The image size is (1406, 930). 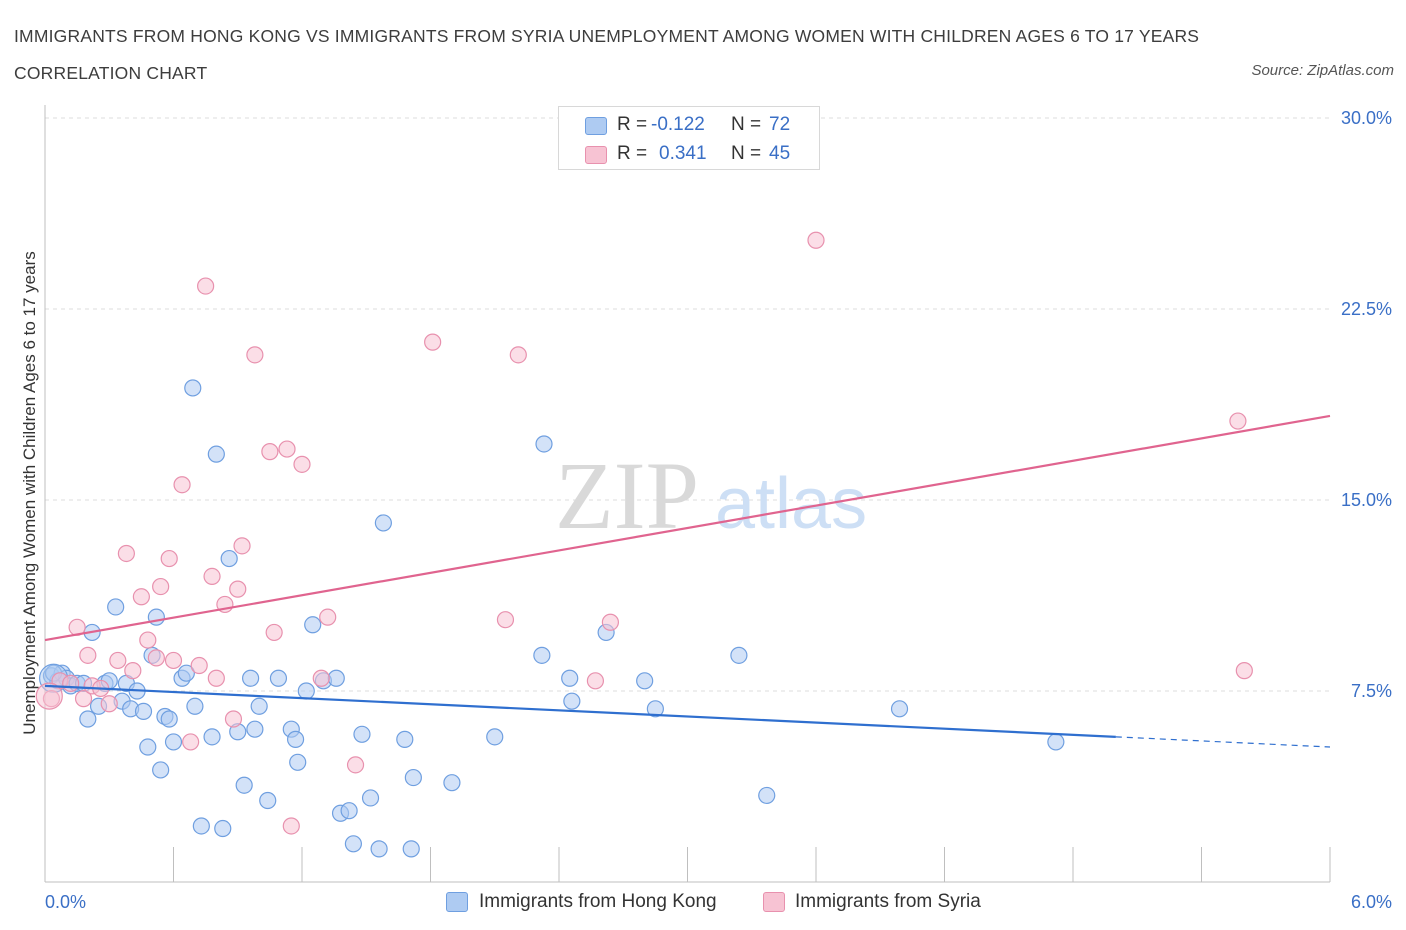 What do you see at coordinates (746, 153) in the screenshot?
I see `legend-n-label-syria: N =` at bounding box center [746, 153].